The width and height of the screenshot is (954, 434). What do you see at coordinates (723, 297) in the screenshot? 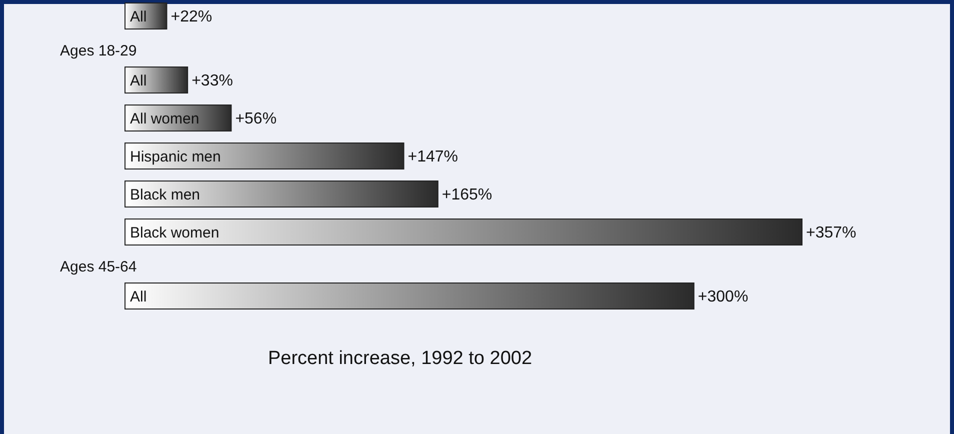
I see `data-label: +300%` at bounding box center [723, 297].